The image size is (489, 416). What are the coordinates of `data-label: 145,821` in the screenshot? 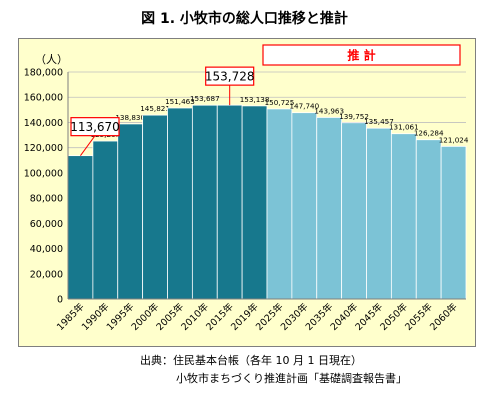 It's located at (155, 108).